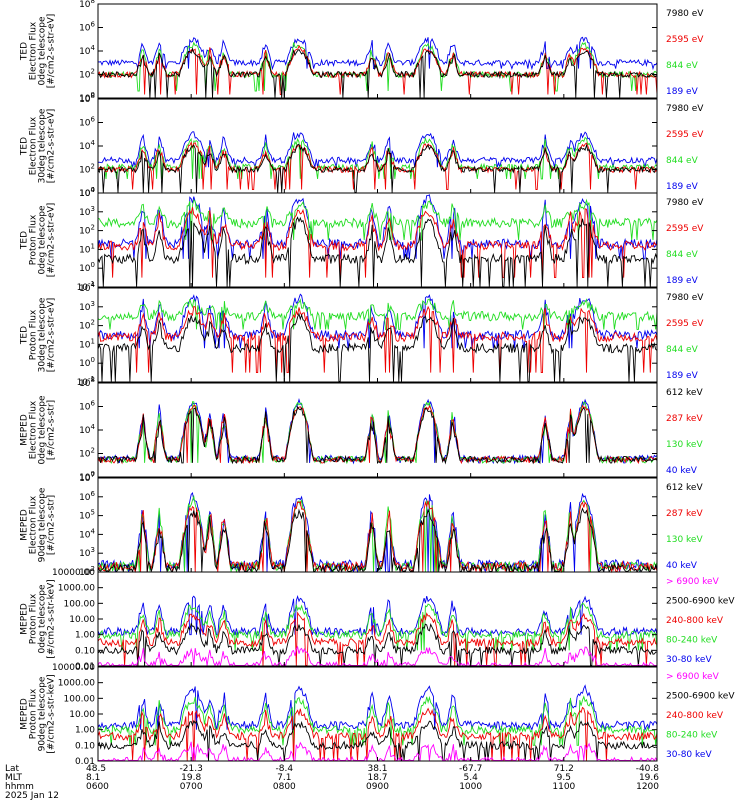 This screenshot has width=750, height=800. I want to click on y-tick-label-2-0: 10⁻¹, so click(86, 286).